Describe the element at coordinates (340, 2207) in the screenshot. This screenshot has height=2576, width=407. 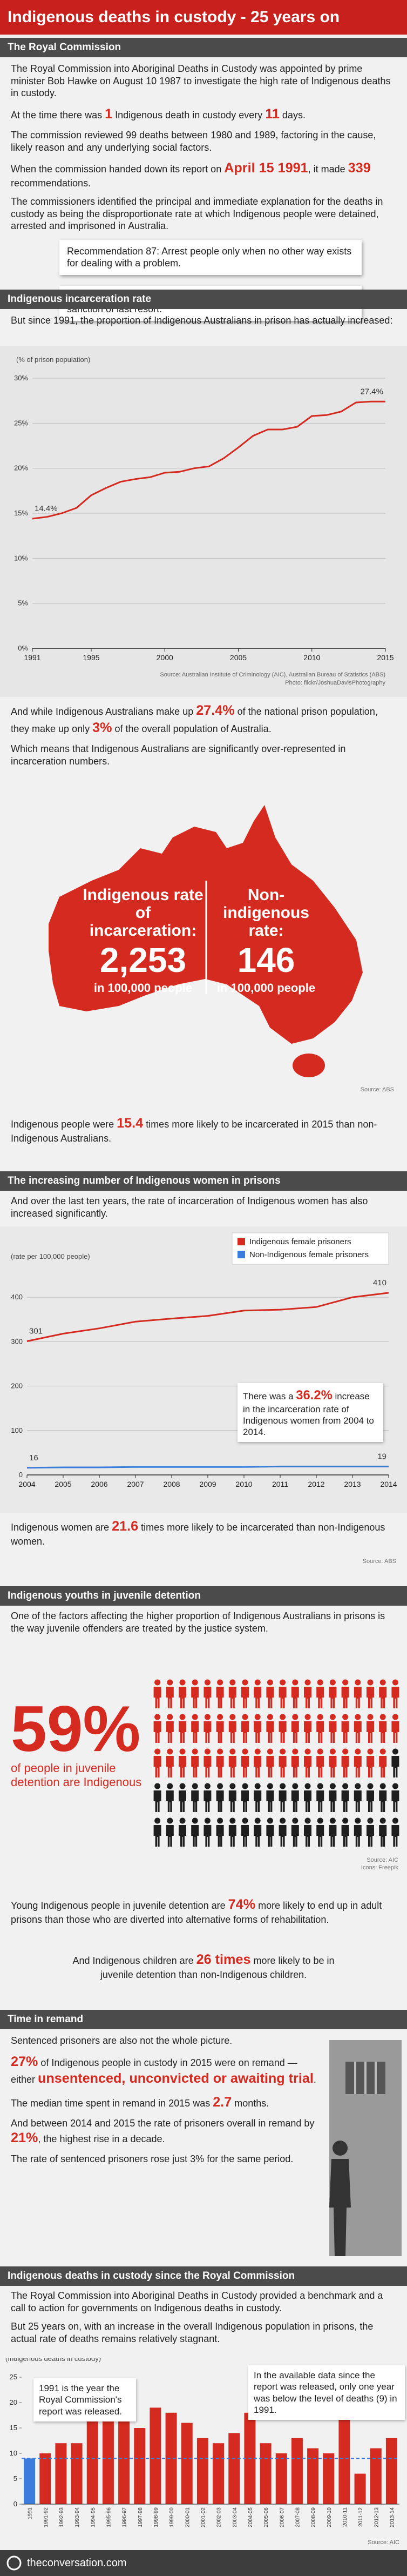
I see `silhouette` at that location.